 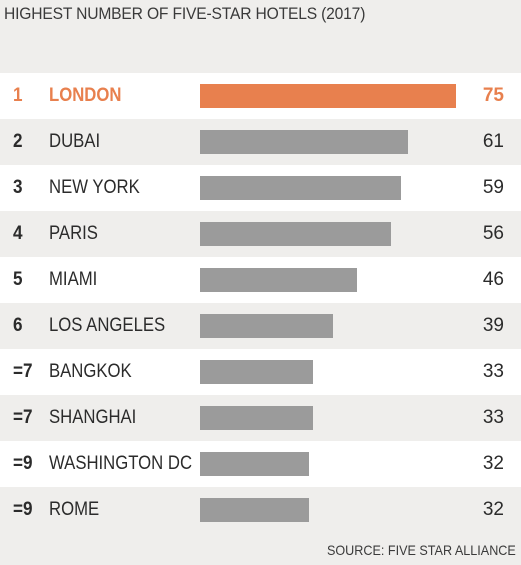 I want to click on city-label: NEW YORK, so click(x=94, y=187).